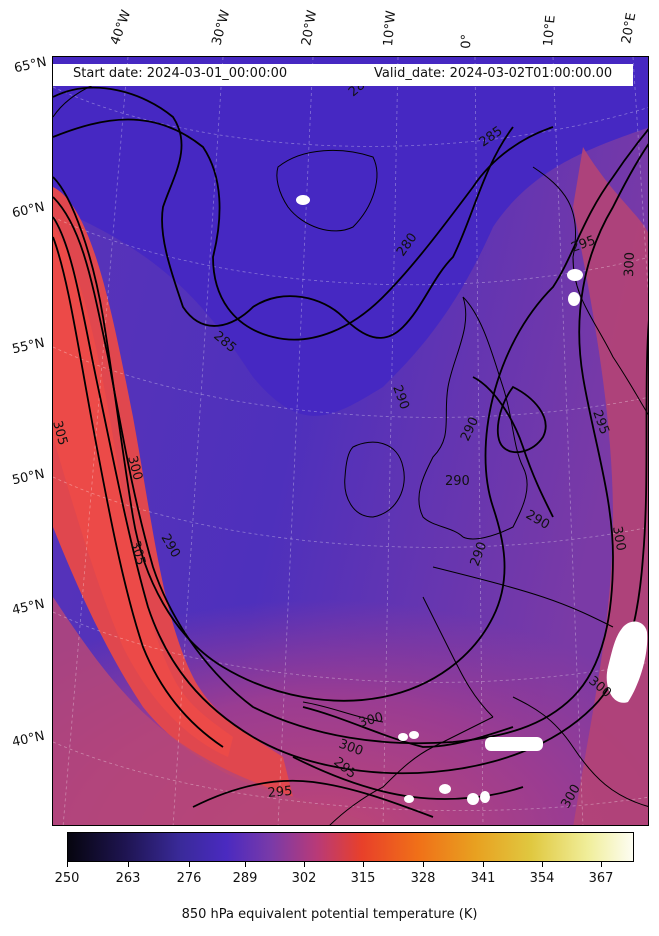 The height and width of the screenshot is (936, 659). Describe the element at coordinates (408, 727) in the screenshot. I see `contour-300-south` at that location.